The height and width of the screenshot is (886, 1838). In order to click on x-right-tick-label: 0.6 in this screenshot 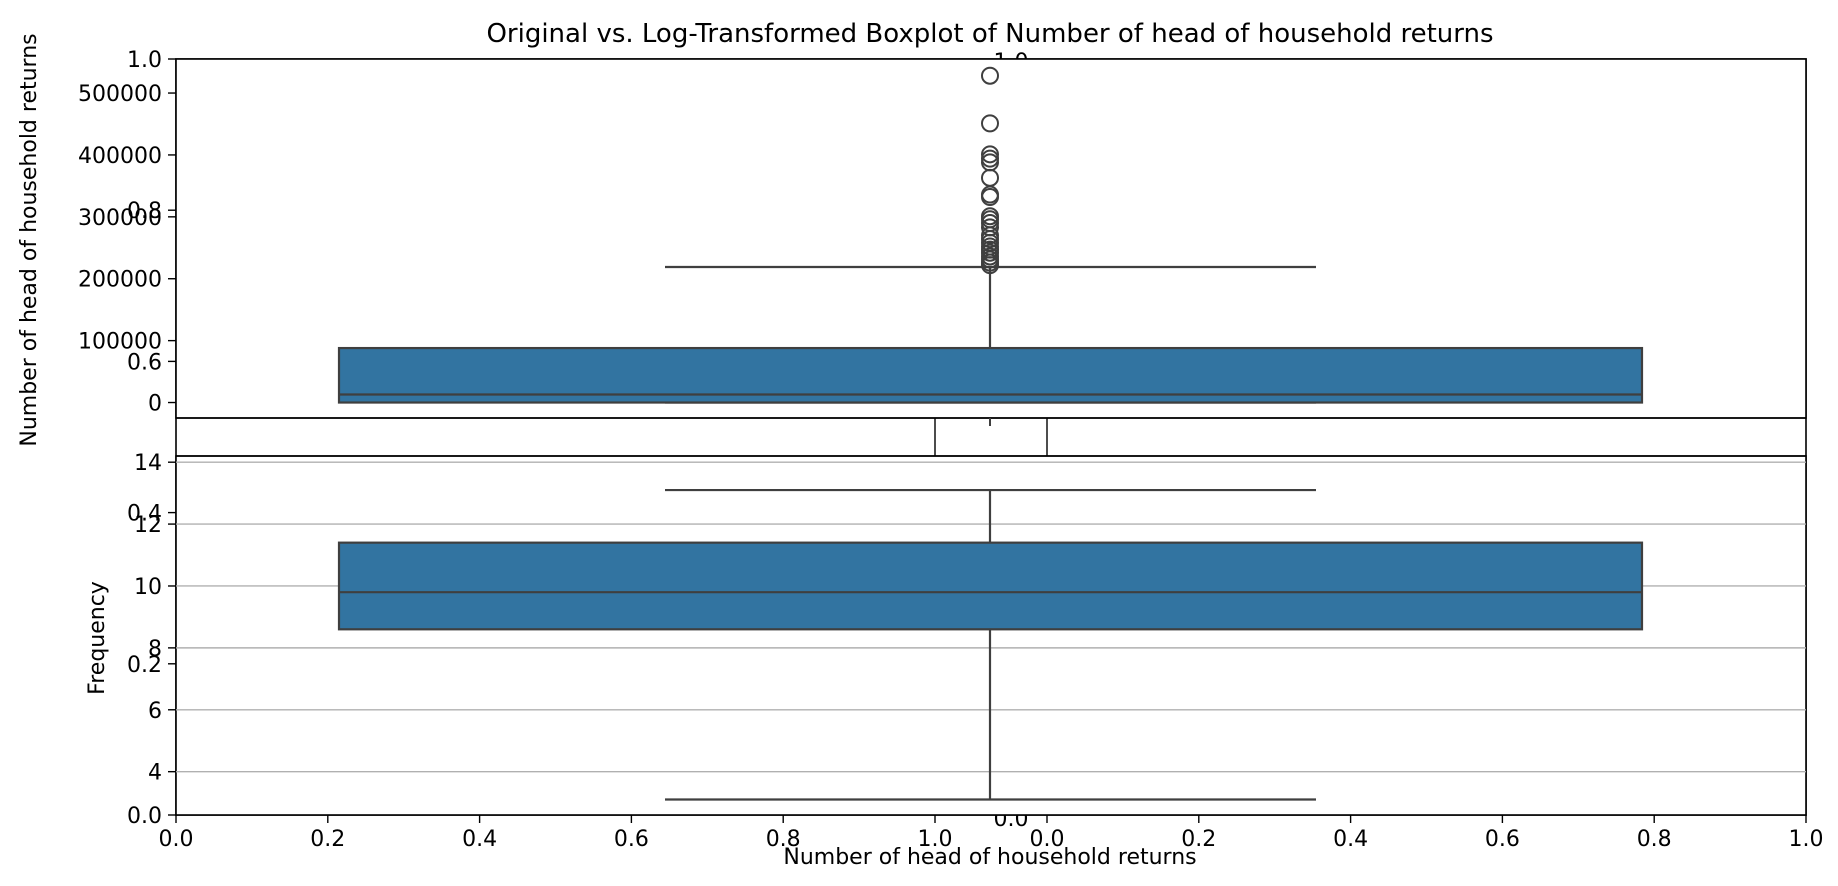, I will do `click(1502, 839)`.